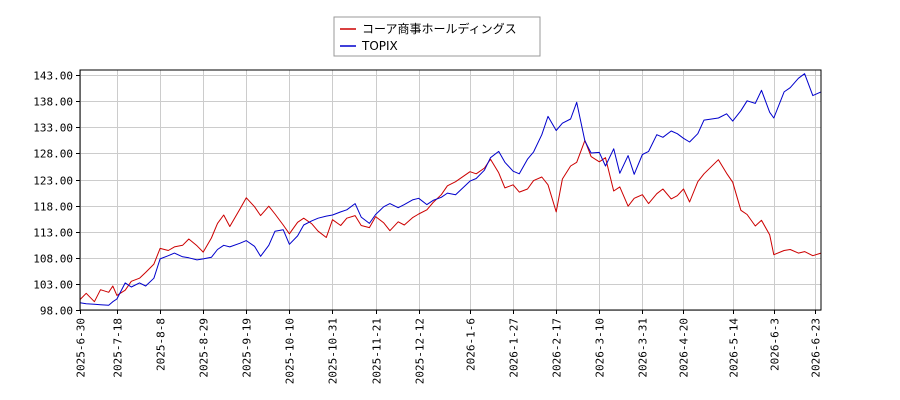  Describe the element at coordinates (290, 351) in the screenshot. I see `x-tick-label: 2025-10-10` at that location.